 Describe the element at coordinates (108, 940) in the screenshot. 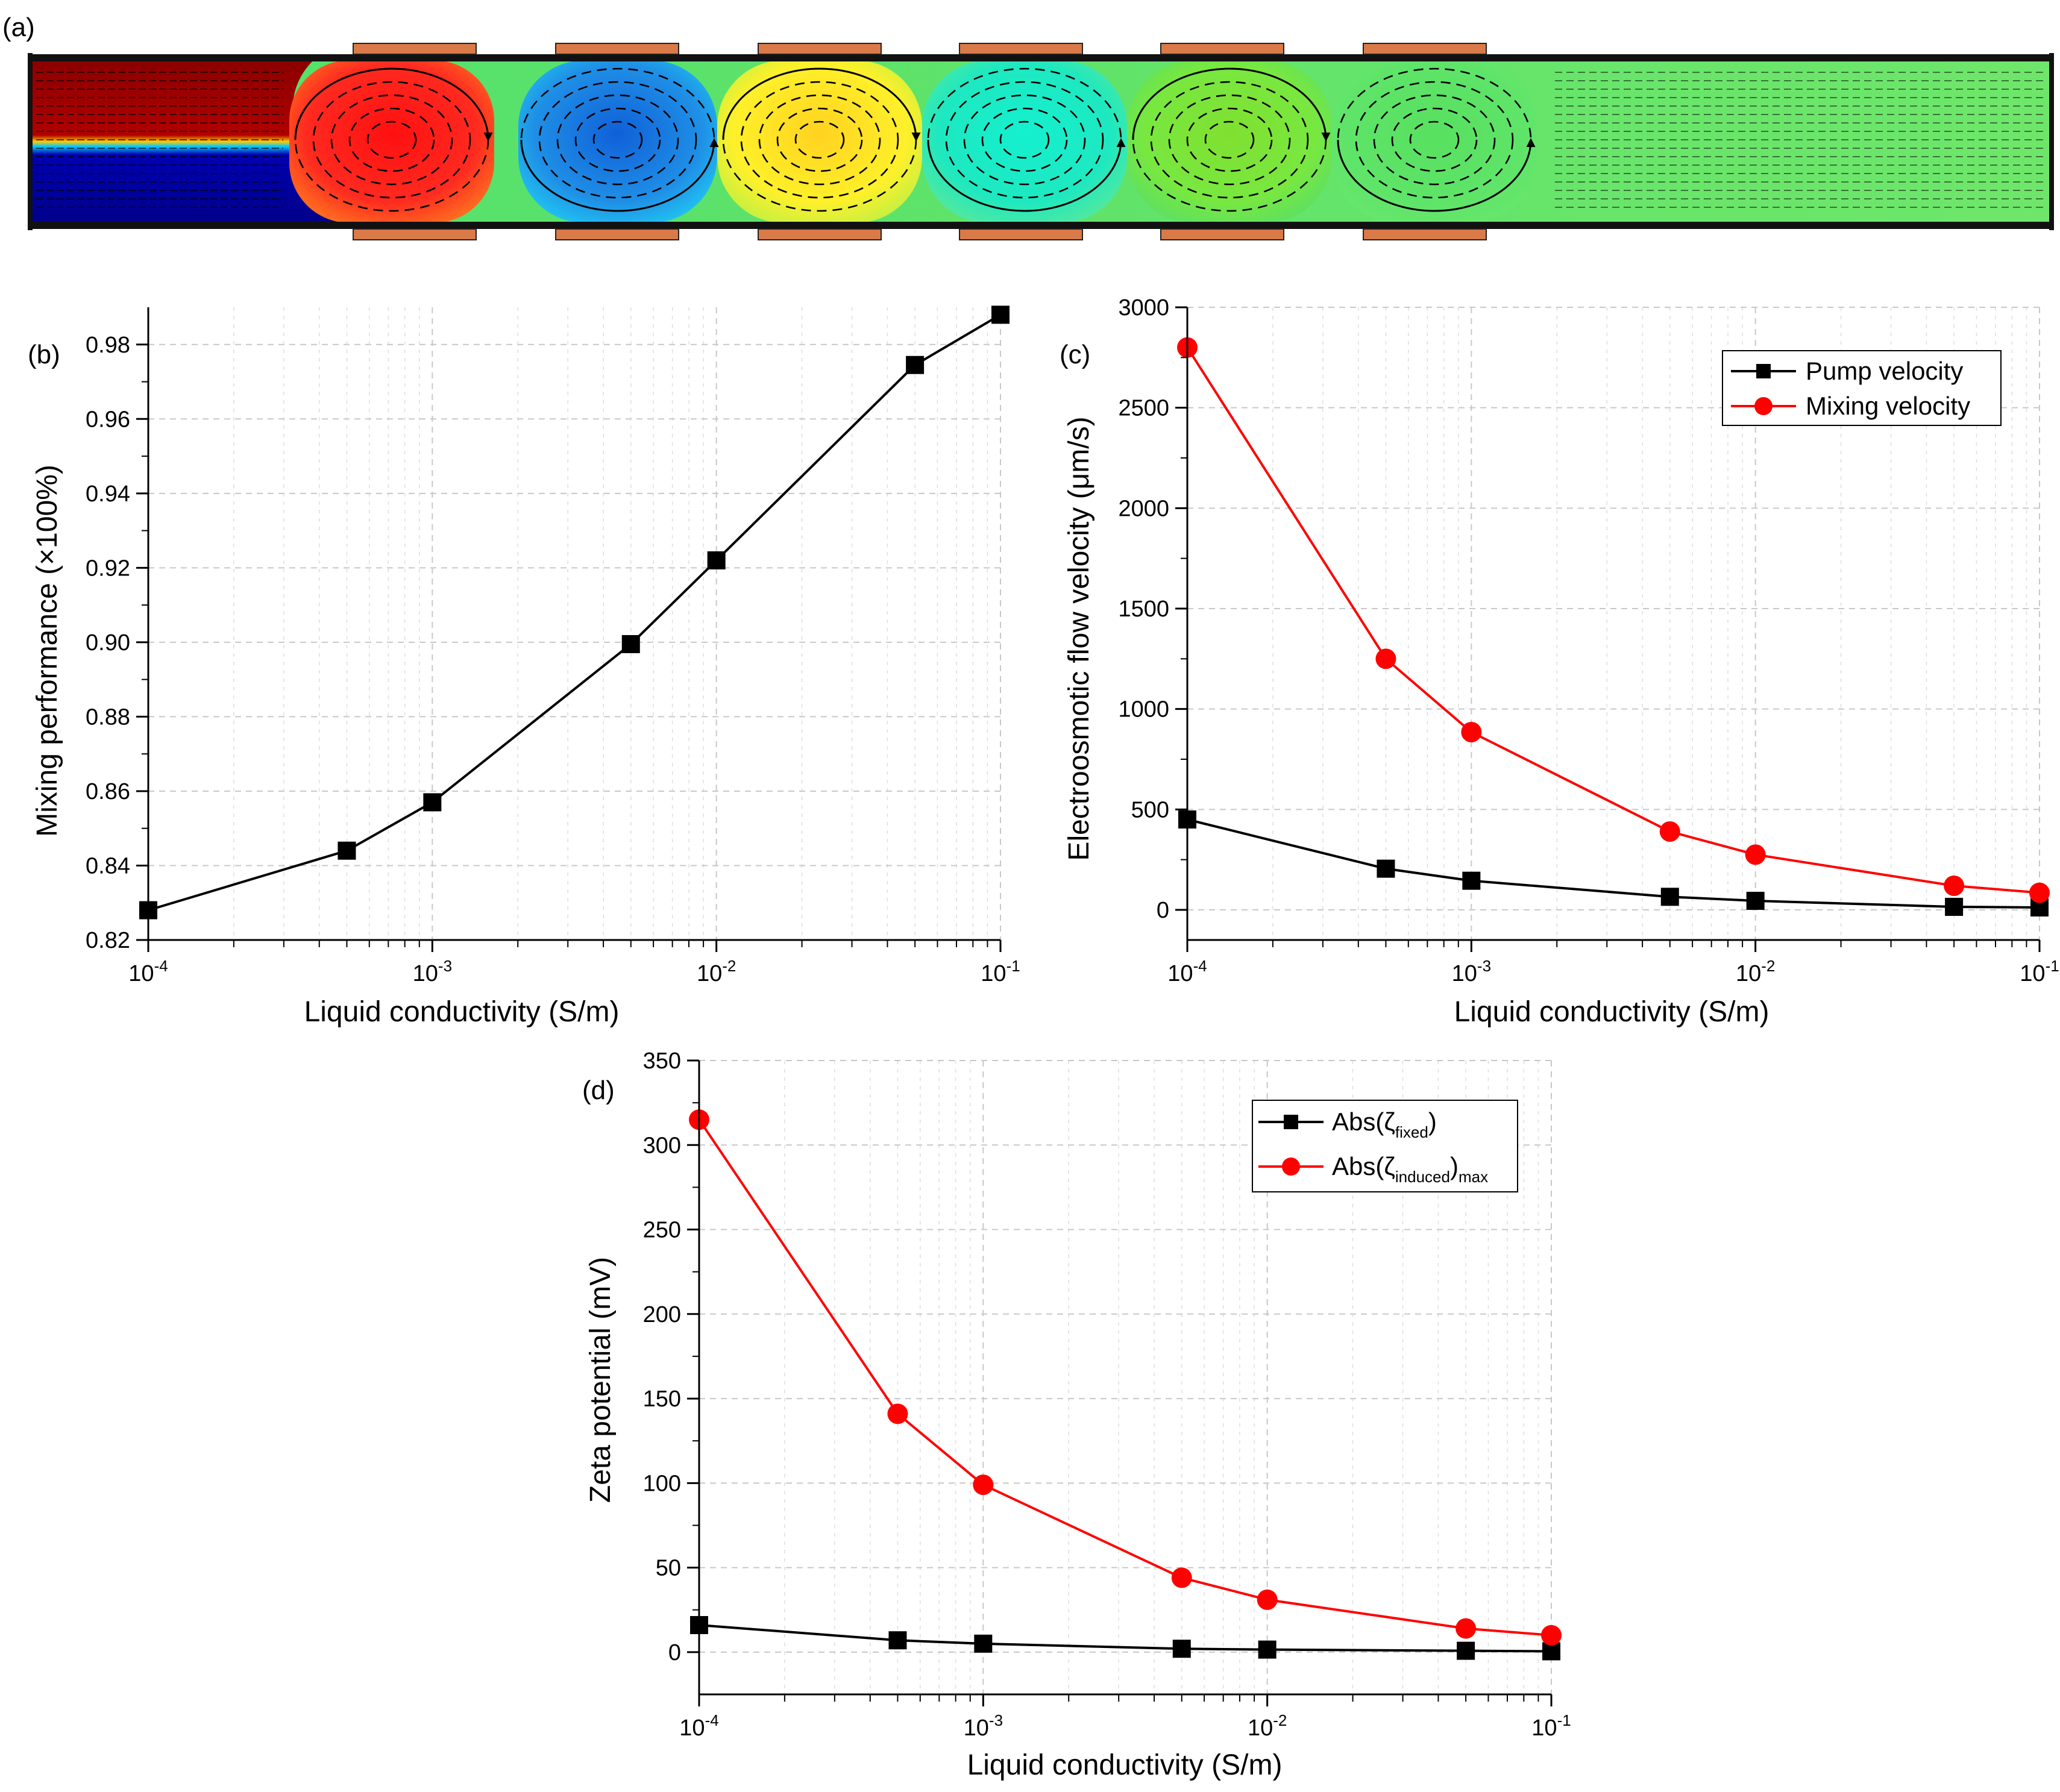

I see `y-tick-label: 0.82` at that location.